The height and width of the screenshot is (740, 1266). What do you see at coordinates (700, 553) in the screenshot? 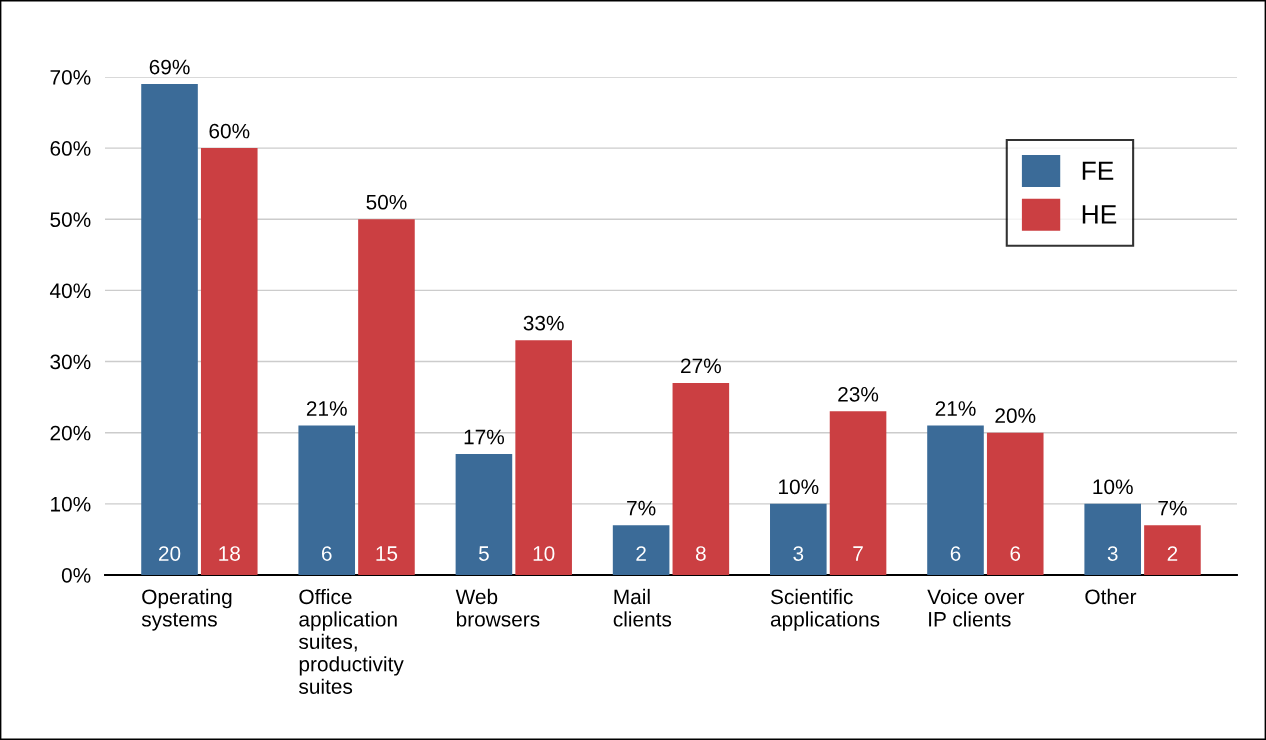
I see `annotation: 8` at bounding box center [700, 553].